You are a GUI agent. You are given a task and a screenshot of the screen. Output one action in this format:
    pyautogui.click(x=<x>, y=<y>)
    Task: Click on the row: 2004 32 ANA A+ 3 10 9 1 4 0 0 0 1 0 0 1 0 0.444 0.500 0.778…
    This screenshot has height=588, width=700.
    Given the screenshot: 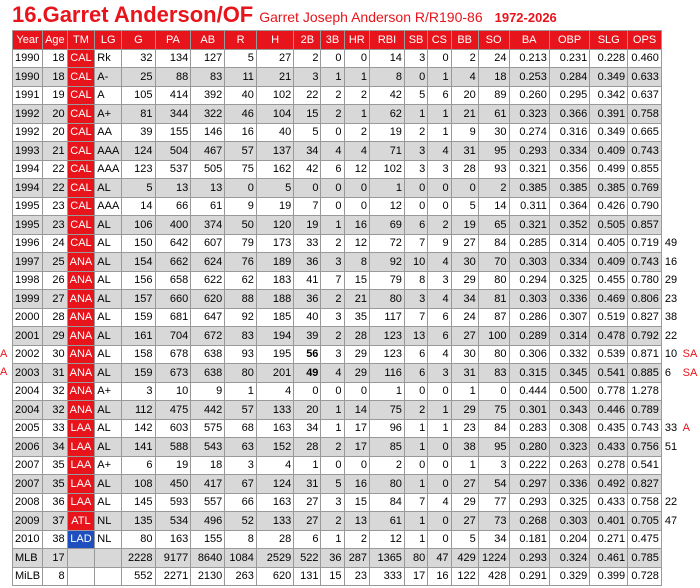 What is the action you would take?
    pyautogui.click(x=355, y=391)
    